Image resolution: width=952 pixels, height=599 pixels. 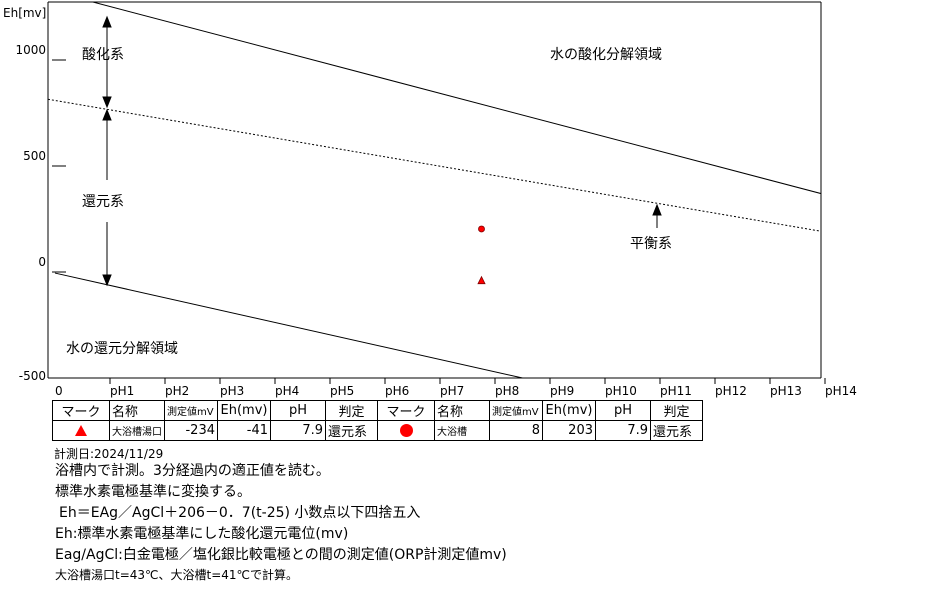 I want to click on measured-cell-2: 8, so click(x=516, y=430).